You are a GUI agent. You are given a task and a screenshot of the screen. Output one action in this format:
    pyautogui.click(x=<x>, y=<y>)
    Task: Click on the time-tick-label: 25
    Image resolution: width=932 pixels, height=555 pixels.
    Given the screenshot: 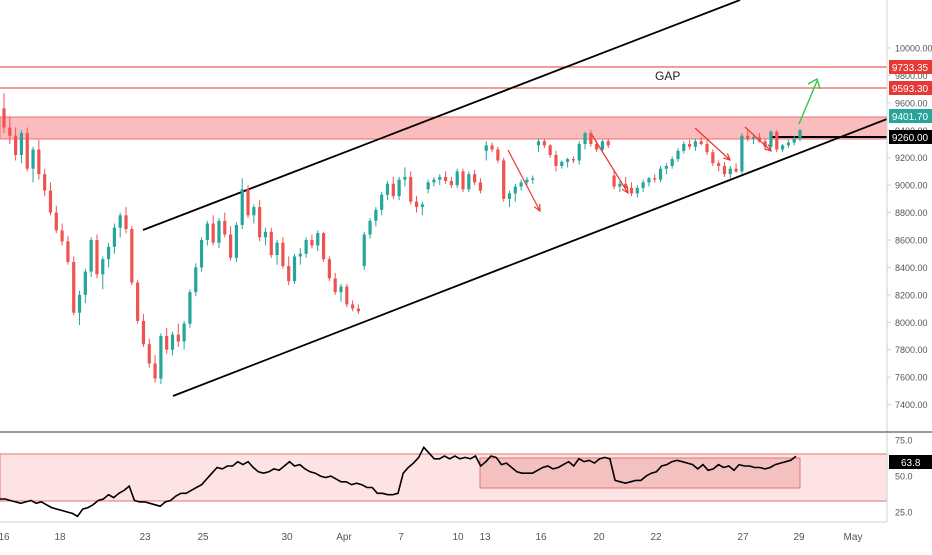 What is the action you would take?
    pyautogui.click(x=203, y=537)
    